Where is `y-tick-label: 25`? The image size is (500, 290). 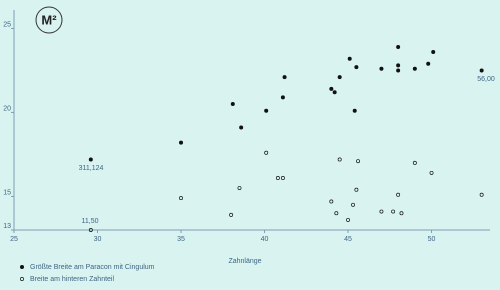
y-tick-label: 25 is located at coordinates (7, 24).